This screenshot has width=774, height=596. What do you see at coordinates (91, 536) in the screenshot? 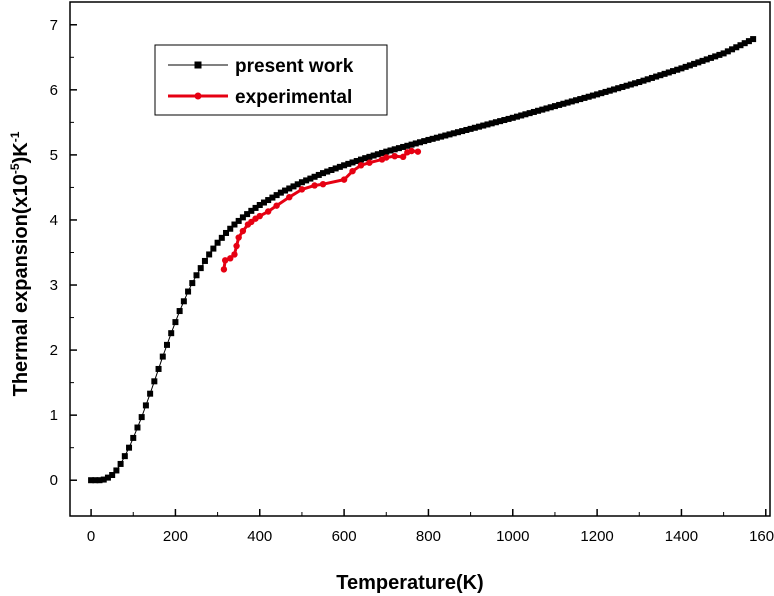
I see `x-tick-label: 0` at bounding box center [91, 536].